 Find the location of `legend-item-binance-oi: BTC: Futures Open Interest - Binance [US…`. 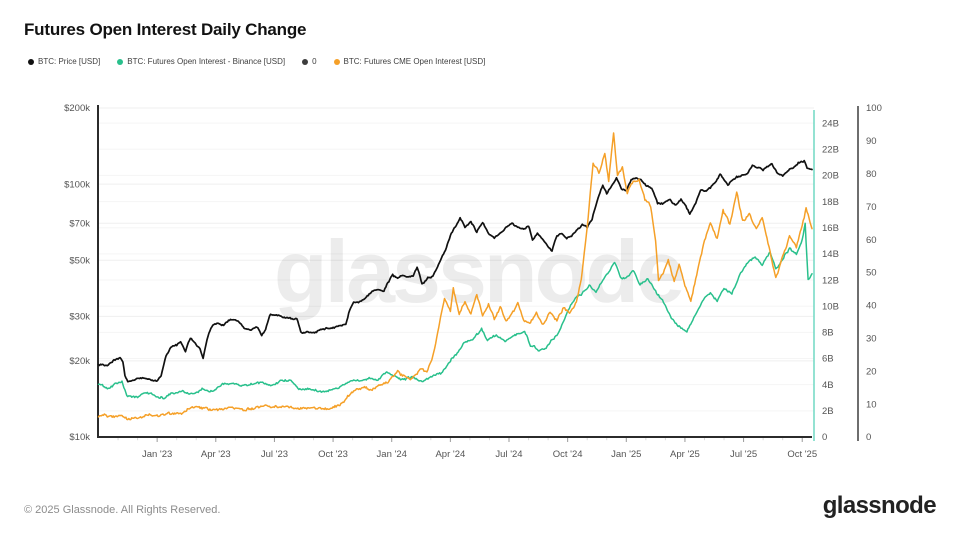

legend-item-binance-oi: BTC: Futures Open Interest - Binance [US… is located at coordinates (201, 61).